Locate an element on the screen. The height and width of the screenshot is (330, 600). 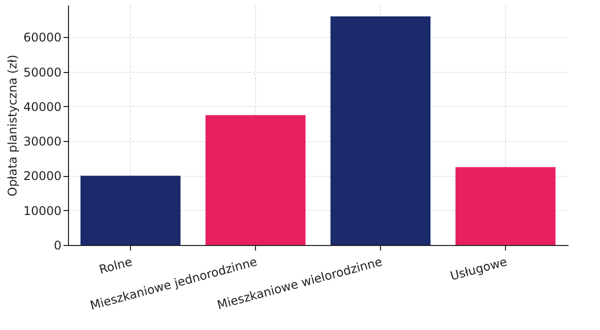
y-tick-label: 60000 is located at coordinates (42, 37).